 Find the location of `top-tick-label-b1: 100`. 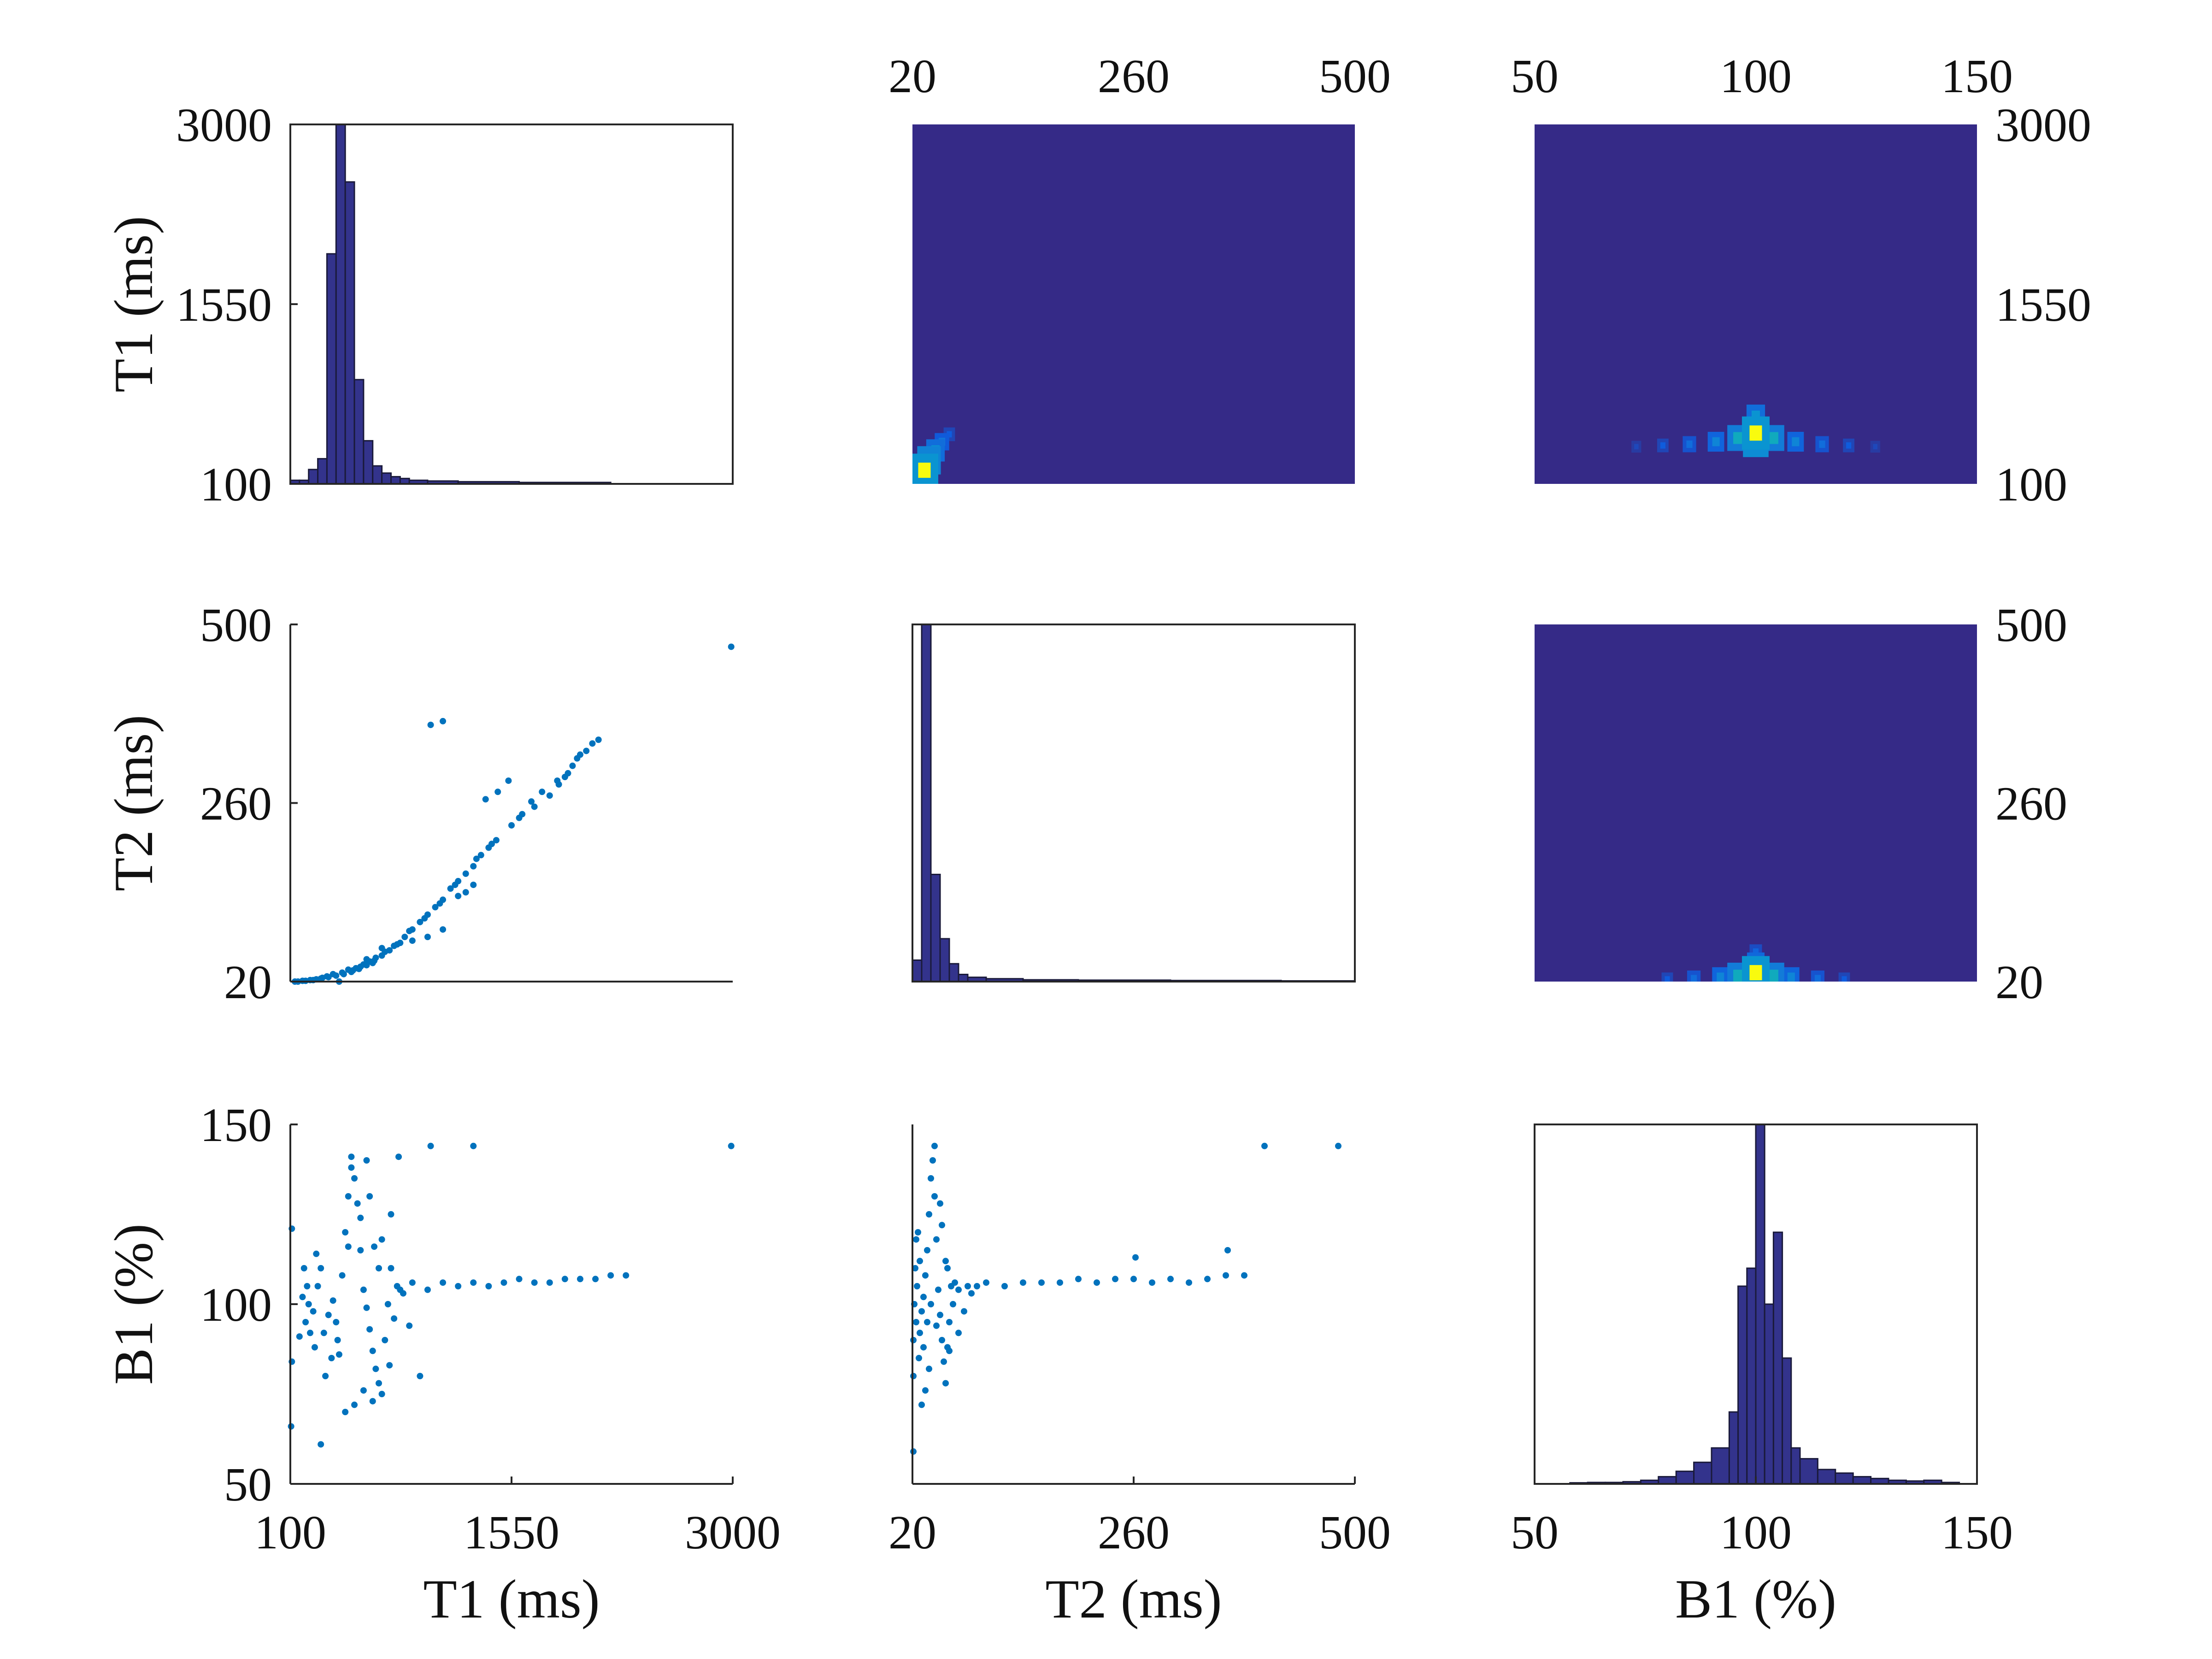

top-tick-label-b1: 100 is located at coordinates (1756, 76).